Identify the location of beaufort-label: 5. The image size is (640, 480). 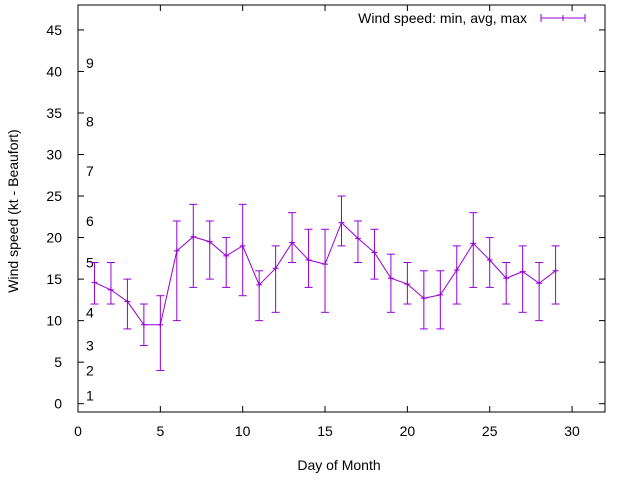
(90, 262).